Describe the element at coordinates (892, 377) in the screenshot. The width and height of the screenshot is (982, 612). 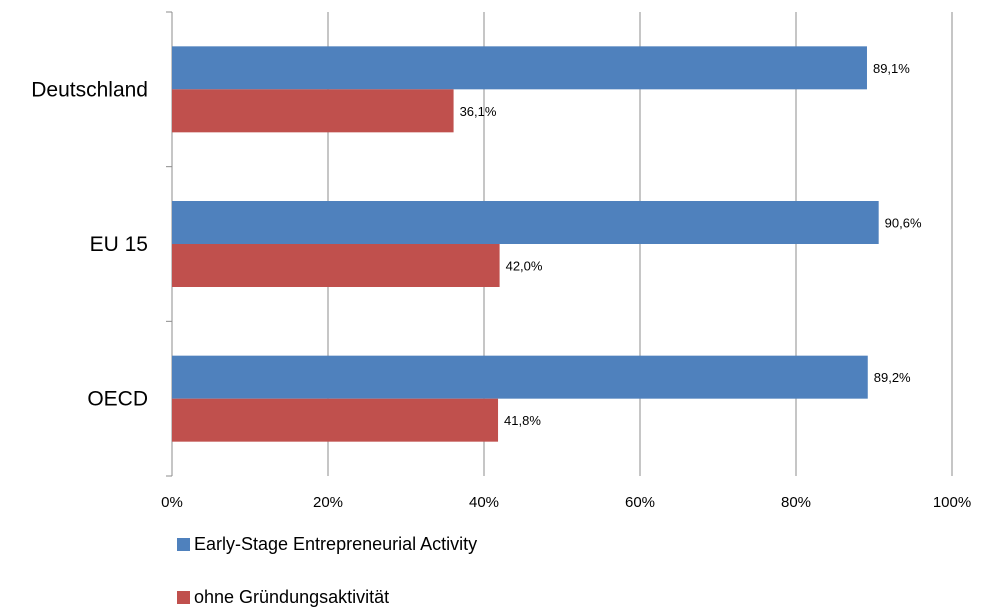
I see `data-label: 89,2%` at that location.